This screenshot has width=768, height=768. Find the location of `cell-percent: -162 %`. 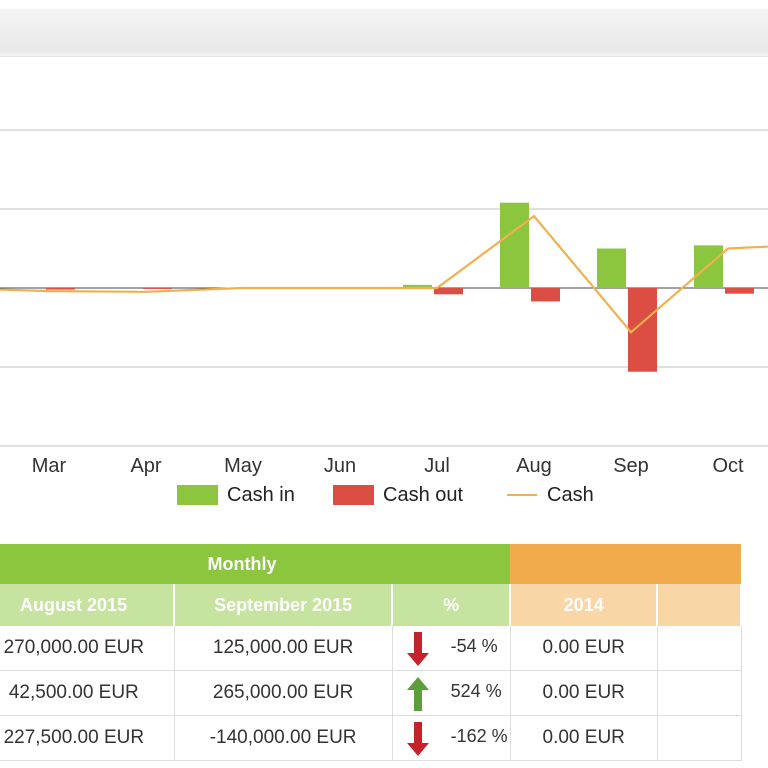

cell-percent: -162 % is located at coordinates (451, 738).